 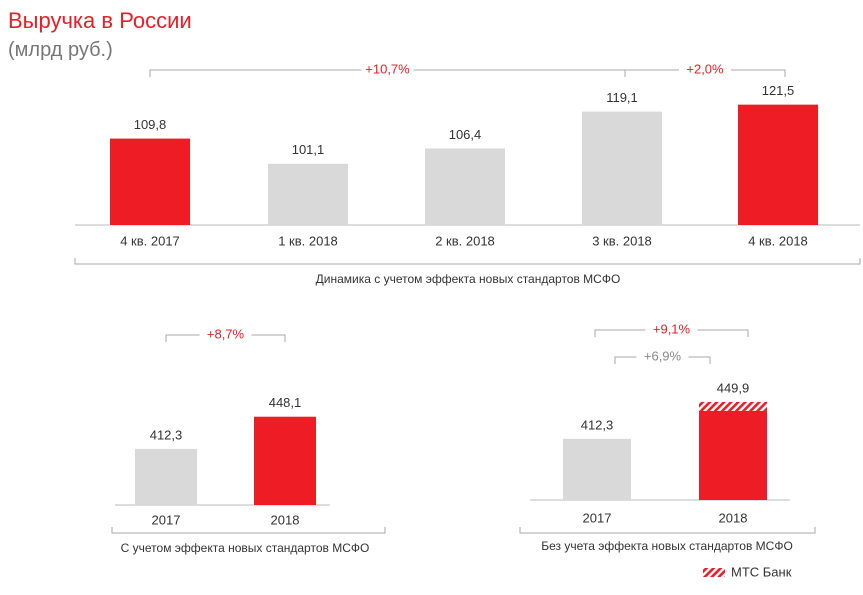 I want to click on total-label: 449,9, so click(x=733, y=387).